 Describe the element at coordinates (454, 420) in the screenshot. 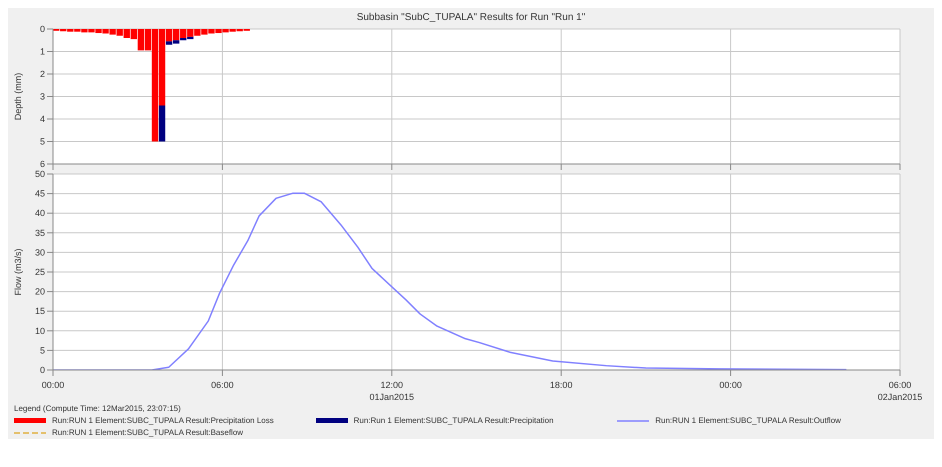

I see `legend-label: Run:Run 1 Element:SUBC_TUPALA Result:Precipitation` at that location.